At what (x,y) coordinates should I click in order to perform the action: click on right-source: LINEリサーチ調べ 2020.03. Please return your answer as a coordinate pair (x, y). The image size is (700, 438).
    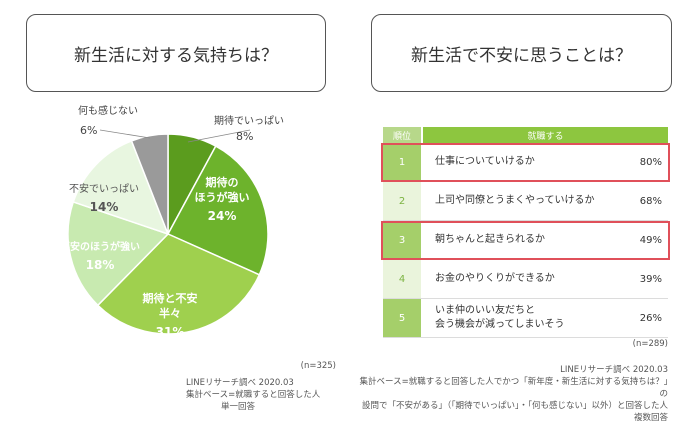
    Looking at the image, I should click on (614, 370).